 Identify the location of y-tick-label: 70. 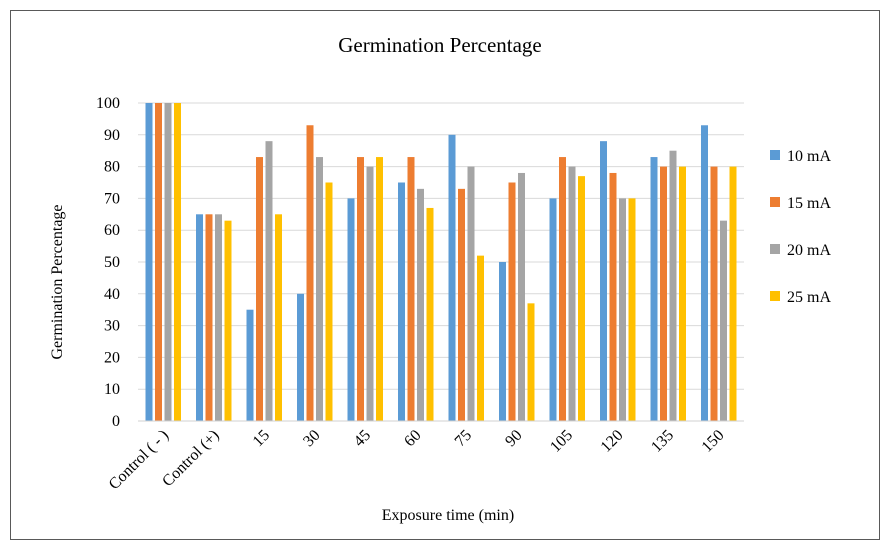
(112, 198).